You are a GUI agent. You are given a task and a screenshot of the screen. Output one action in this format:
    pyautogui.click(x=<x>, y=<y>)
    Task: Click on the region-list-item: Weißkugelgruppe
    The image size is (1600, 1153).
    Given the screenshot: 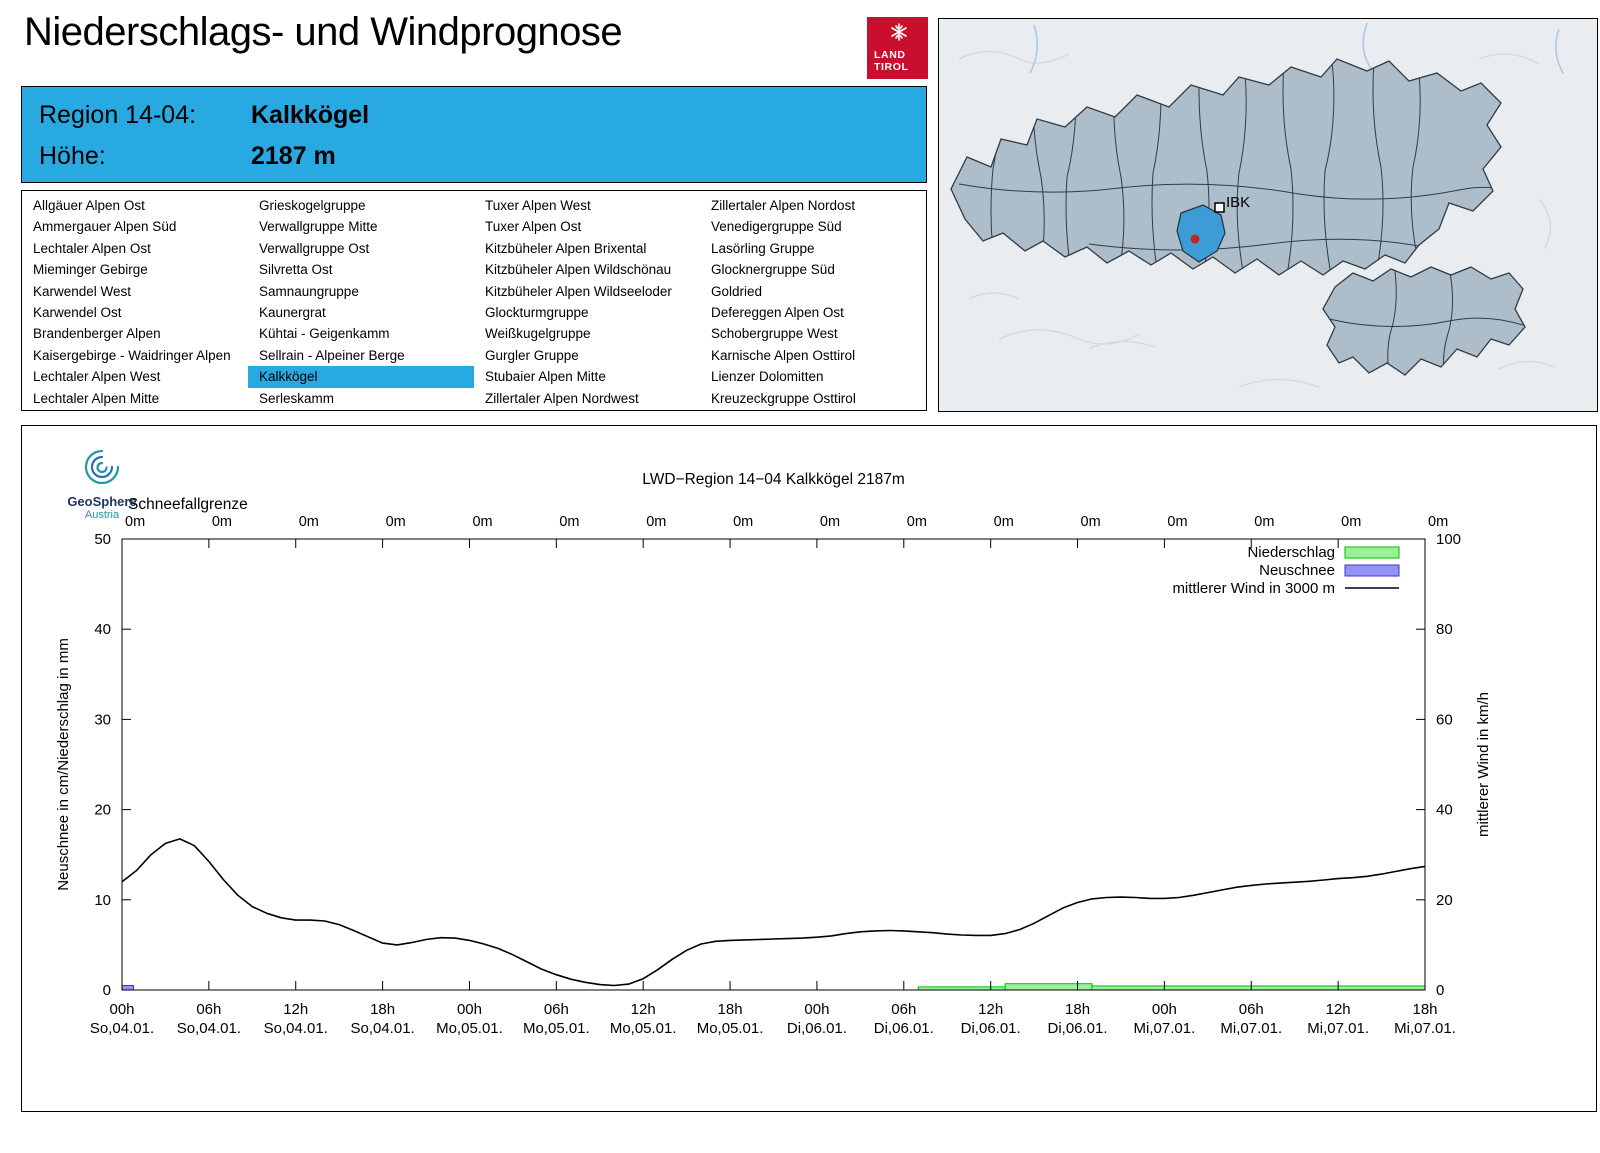 What is the action you would take?
    pyautogui.click(x=538, y=334)
    